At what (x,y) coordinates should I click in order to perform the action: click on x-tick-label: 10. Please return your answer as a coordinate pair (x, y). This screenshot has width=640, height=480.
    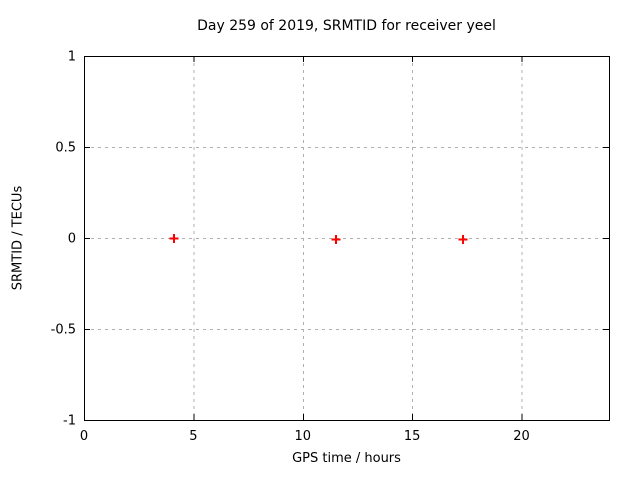
    Looking at the image, I should click on (302, 436).